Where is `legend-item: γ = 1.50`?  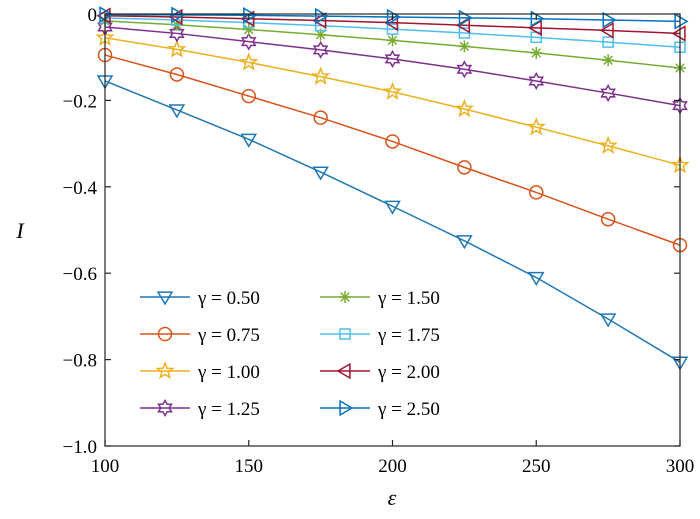
legend-item: γ = 1.50 is located at coordinates (380, 298).